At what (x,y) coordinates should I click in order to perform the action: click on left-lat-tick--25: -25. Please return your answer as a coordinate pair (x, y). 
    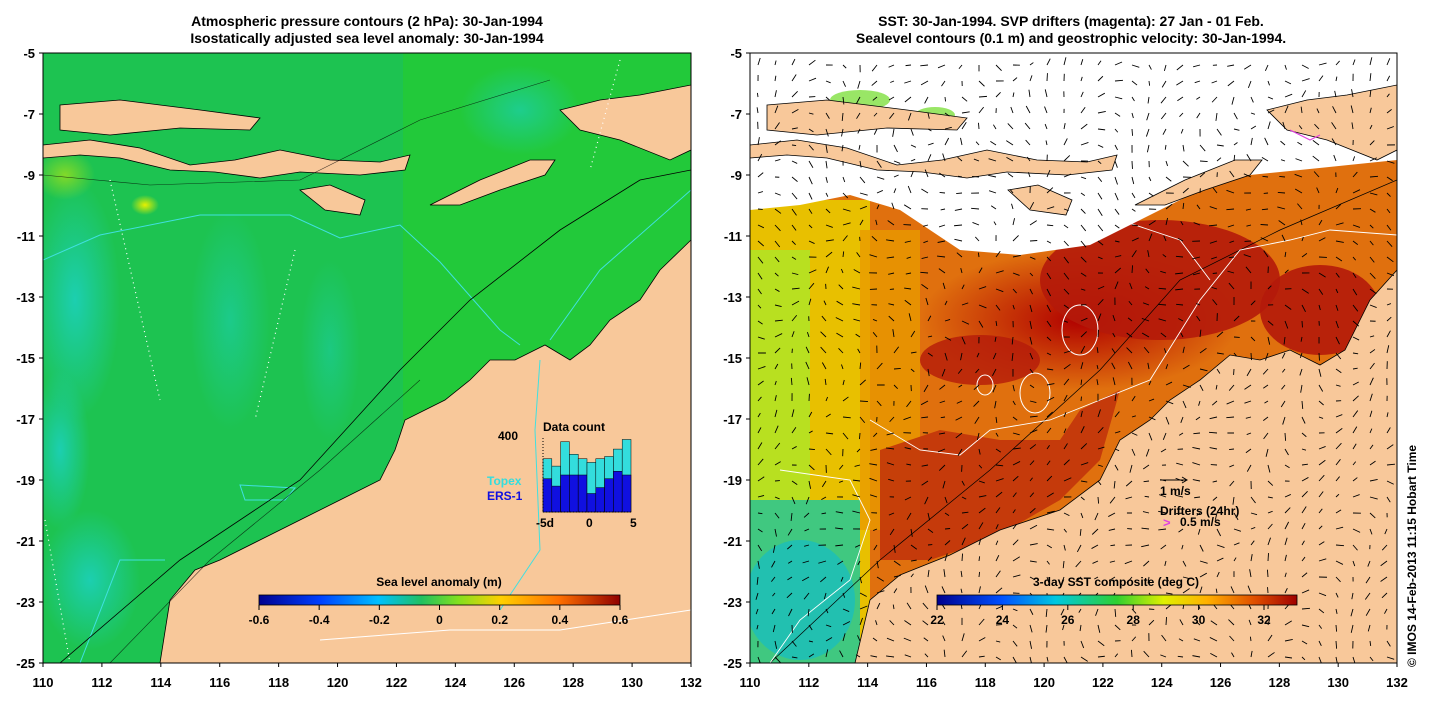
    Looking at the image, I should click on (25, 663).